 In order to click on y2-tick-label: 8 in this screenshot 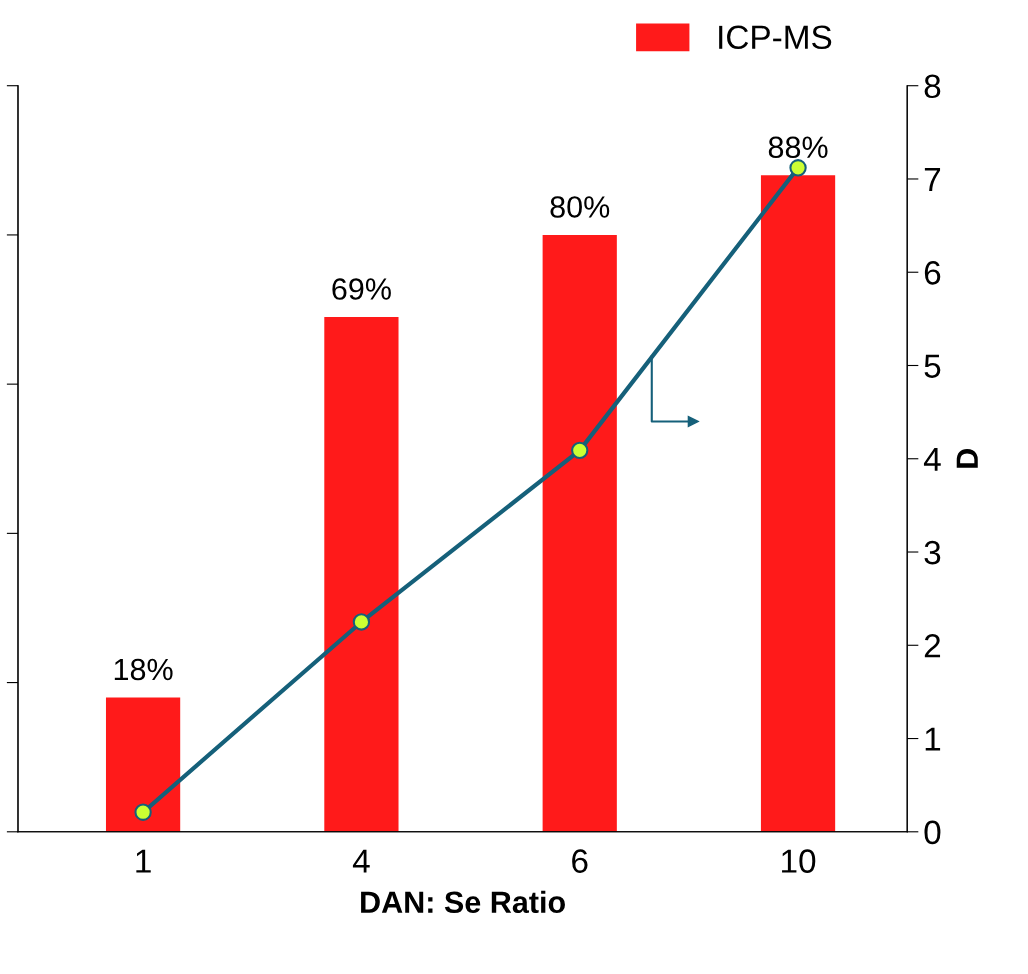, I will do `click(932, 86)`.